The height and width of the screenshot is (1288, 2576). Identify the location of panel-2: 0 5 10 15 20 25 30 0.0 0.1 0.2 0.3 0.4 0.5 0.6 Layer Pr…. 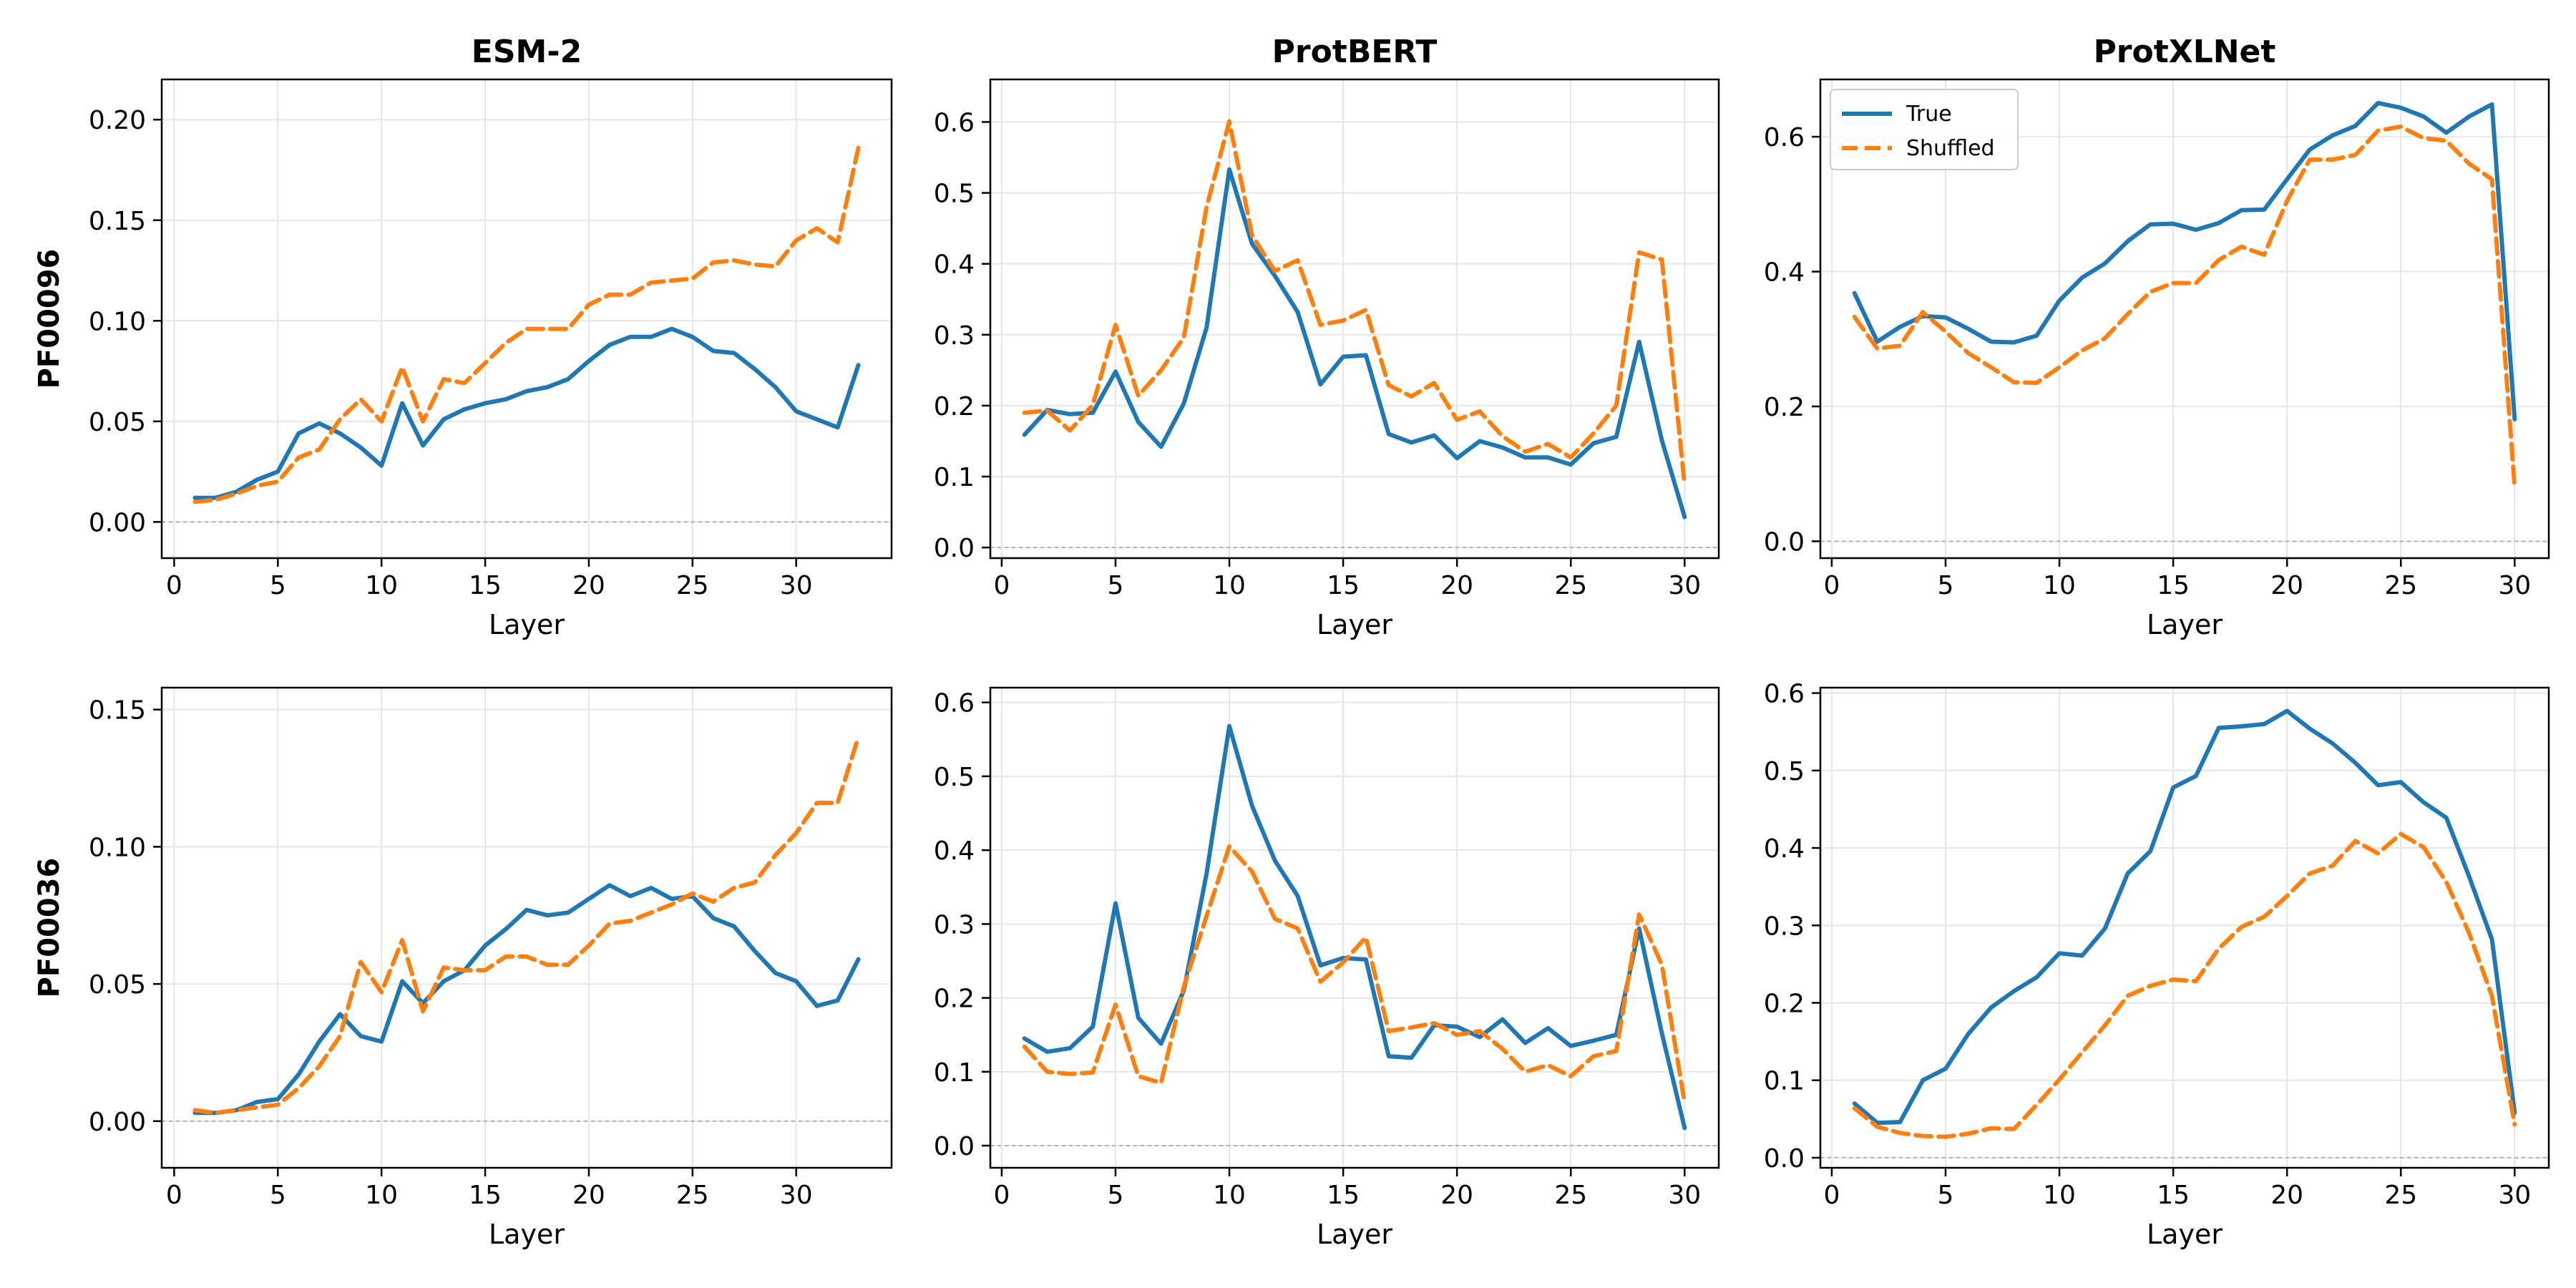
(1327, 337).